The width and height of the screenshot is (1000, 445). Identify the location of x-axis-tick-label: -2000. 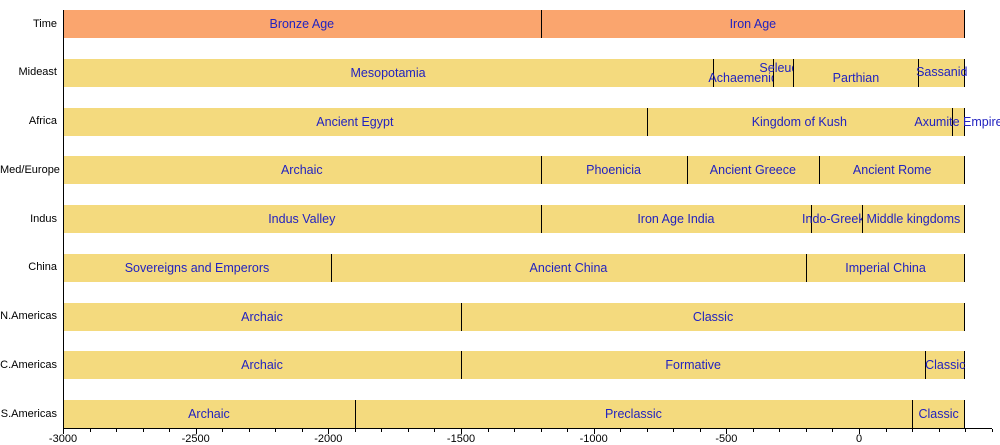
(328, 439).